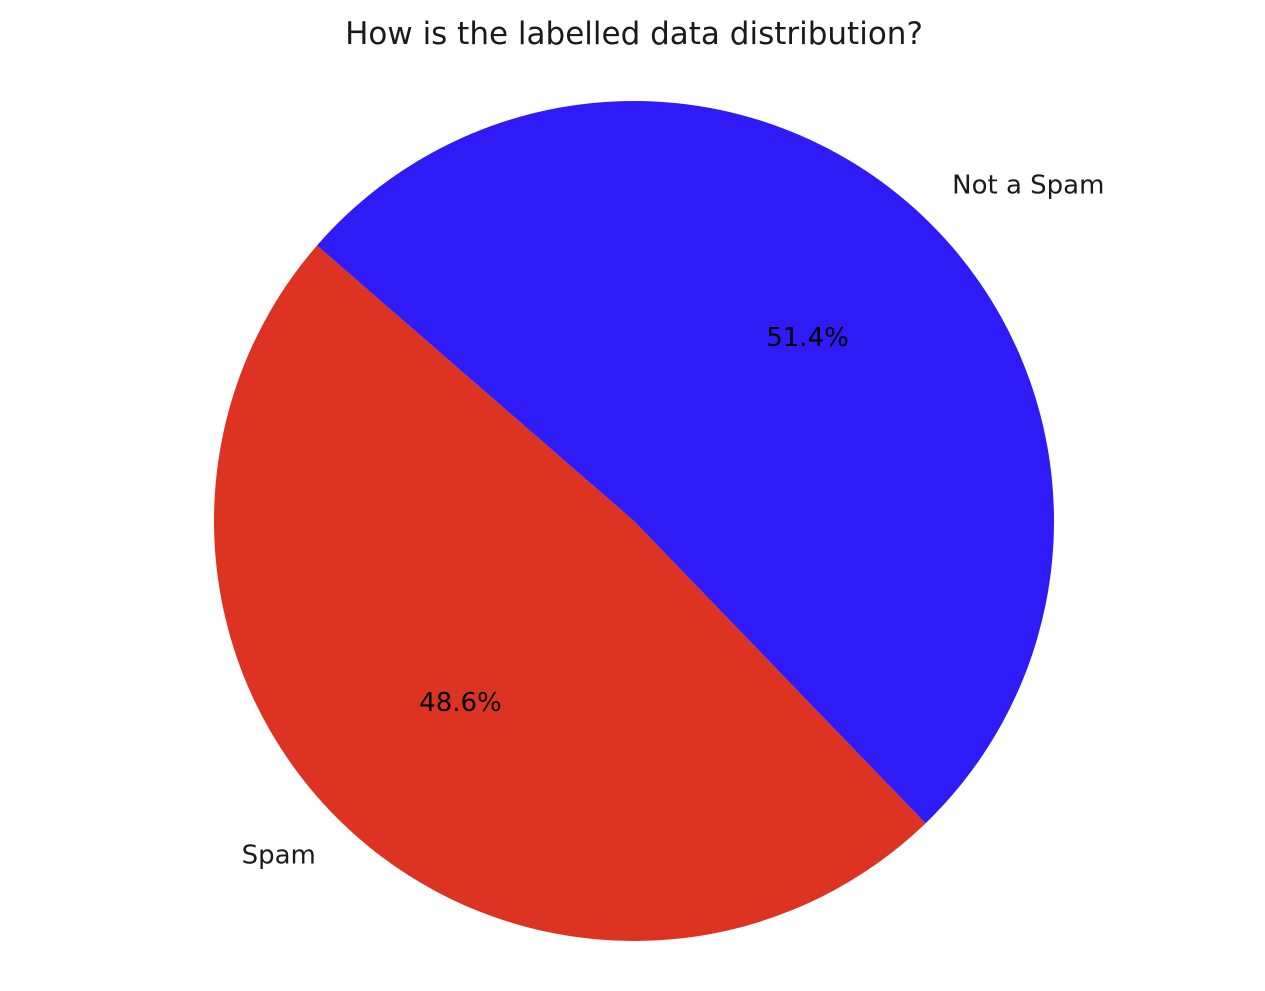  I want to click on slice-percentage-label: 51.4%, so click(807, 338).